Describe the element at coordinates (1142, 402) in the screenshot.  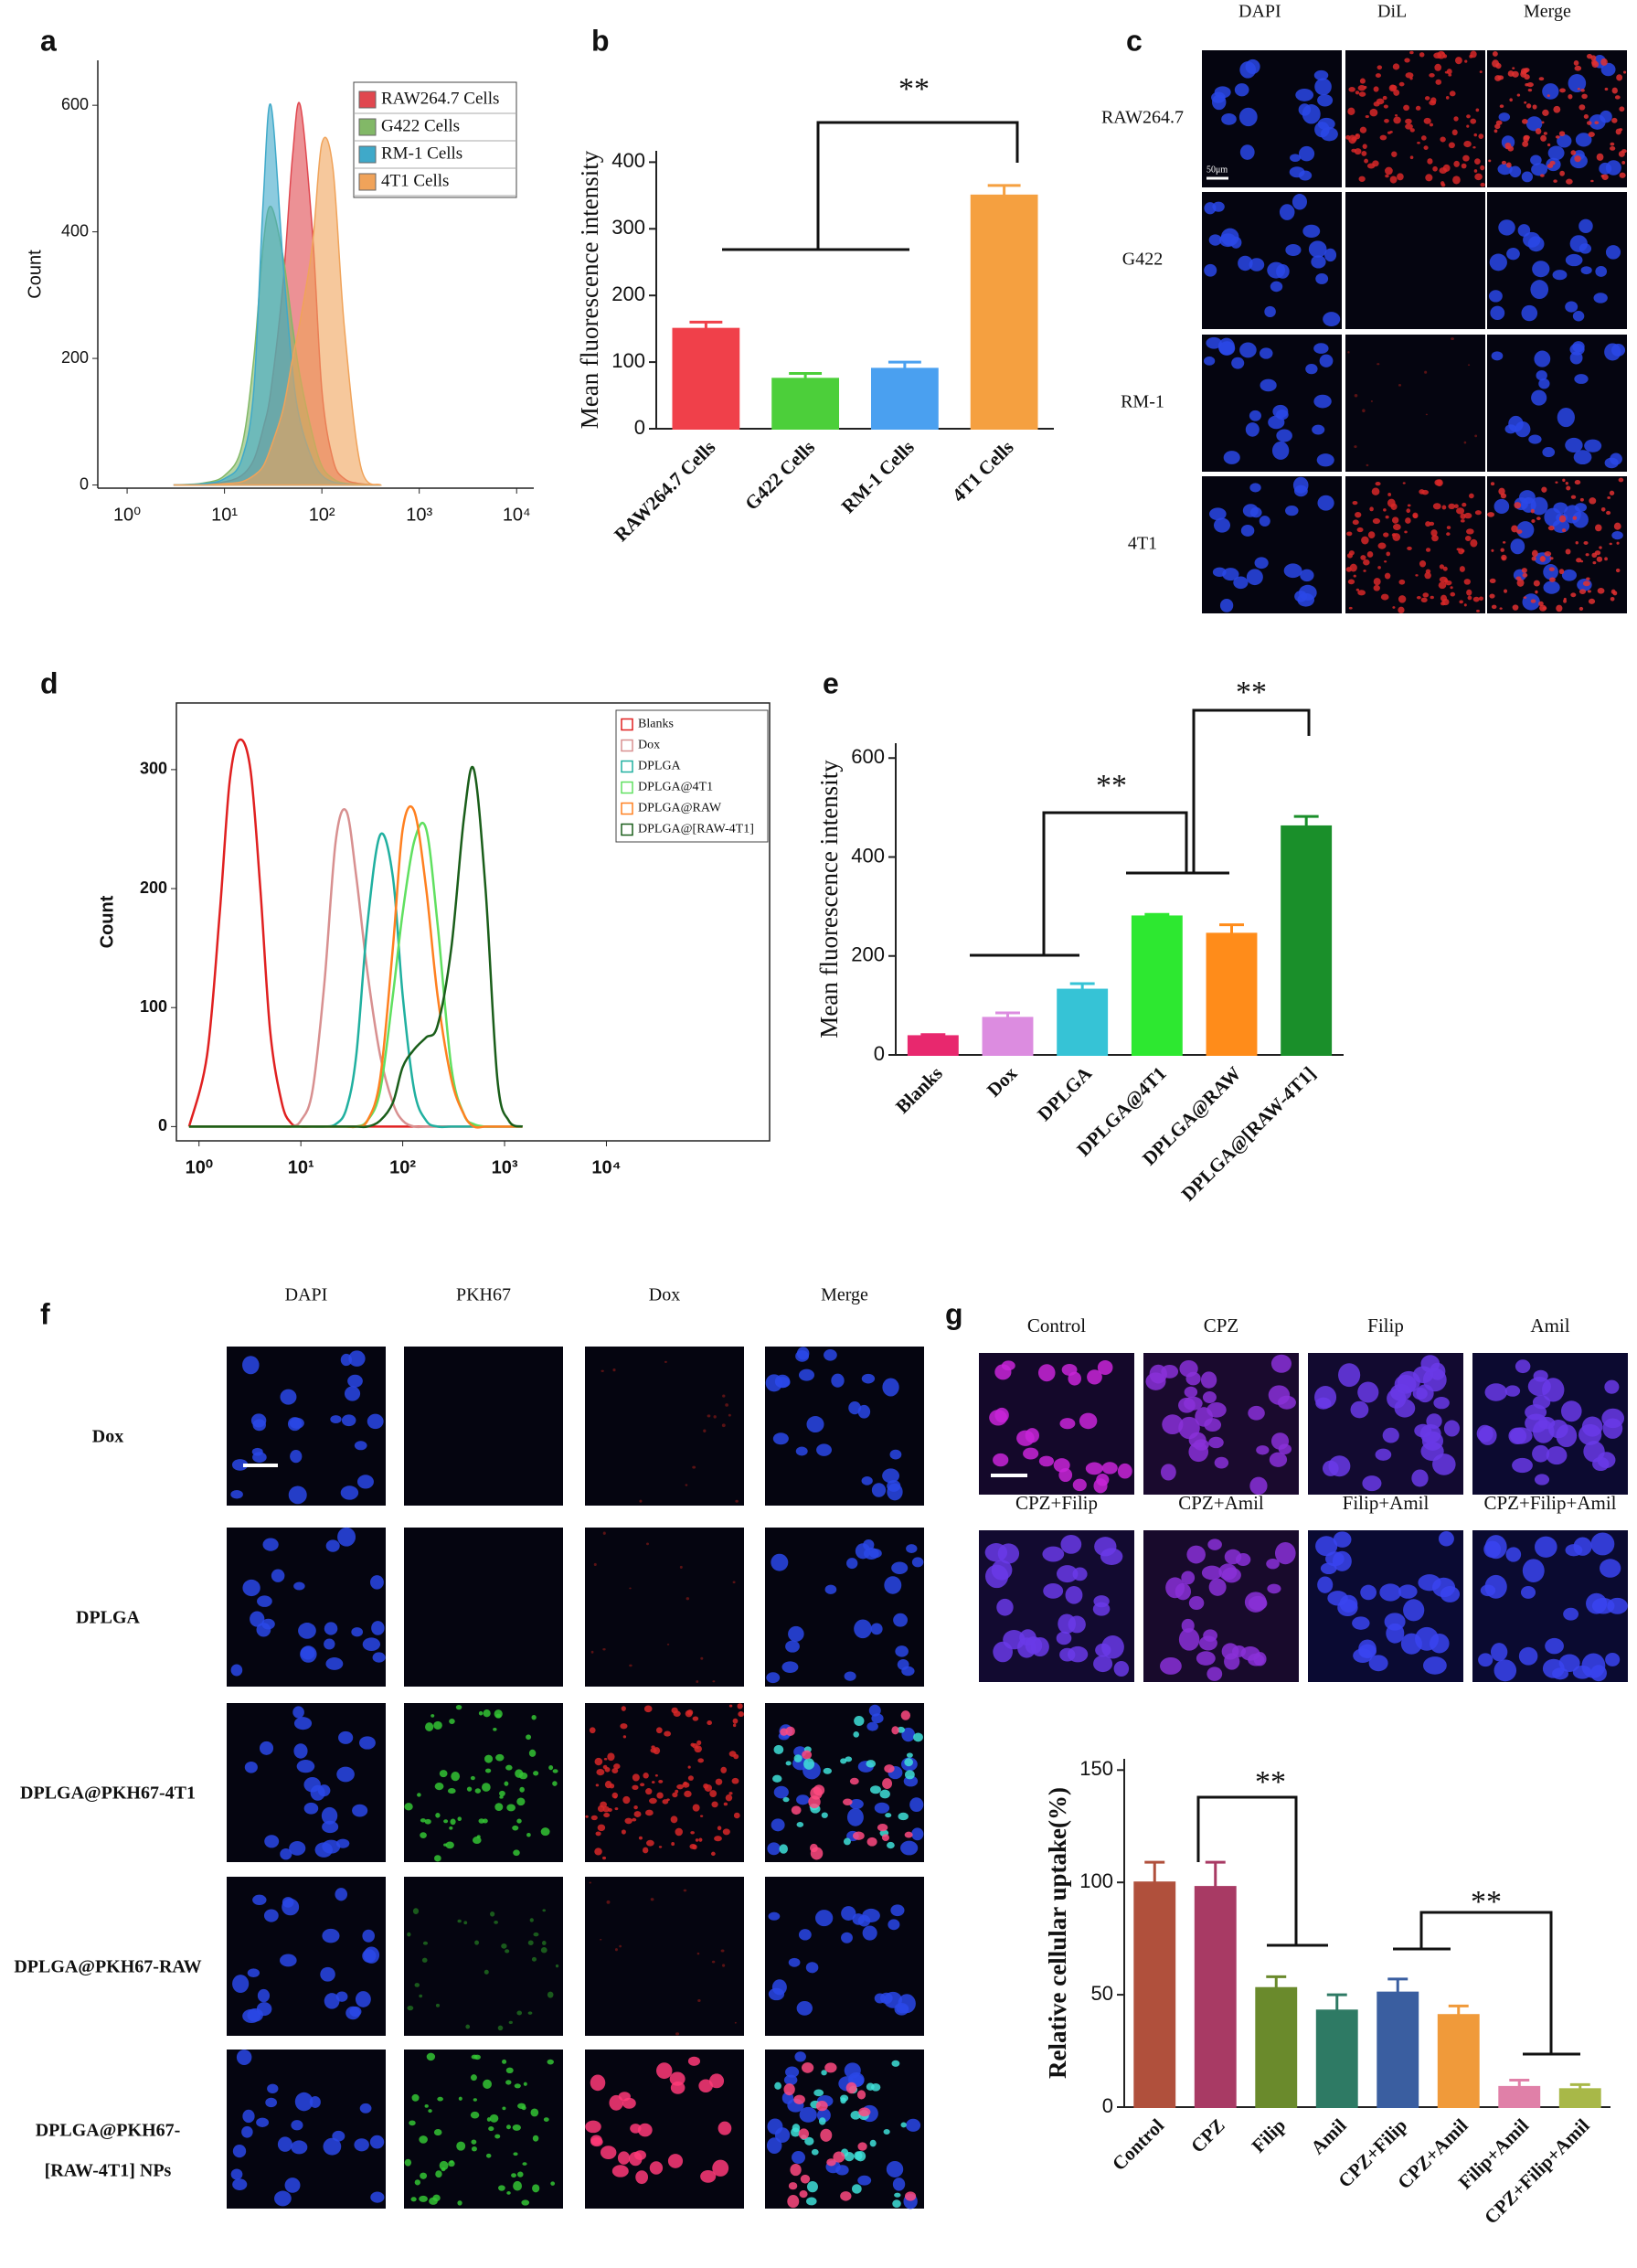
I see `row-label: RM-1` at that location.